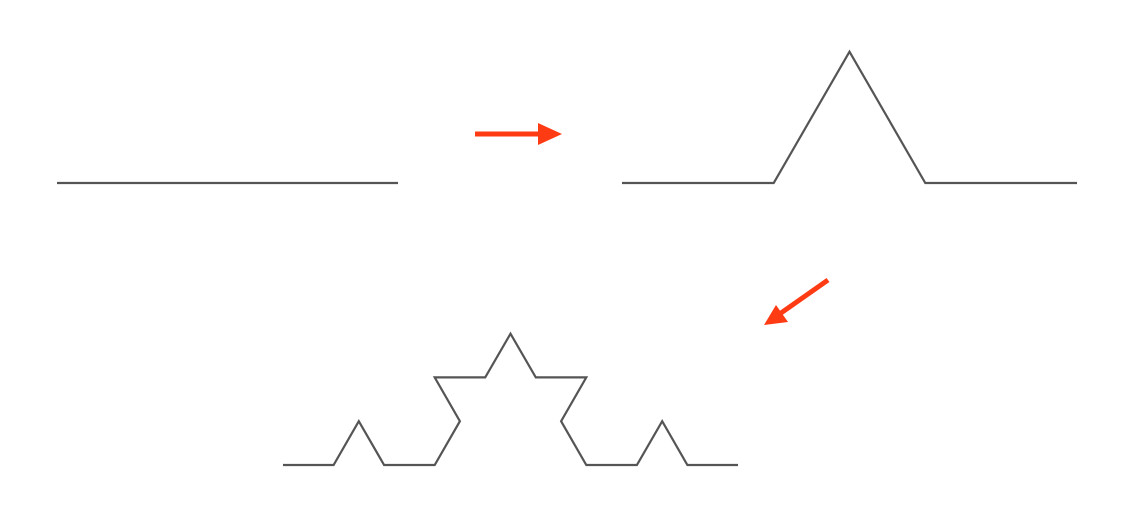 Image resolution: width=1140 pixels, height=530 pixels. Describe the element at coordinates (849, 117) in the screenshot. I see `stage-1-generator` at that location.